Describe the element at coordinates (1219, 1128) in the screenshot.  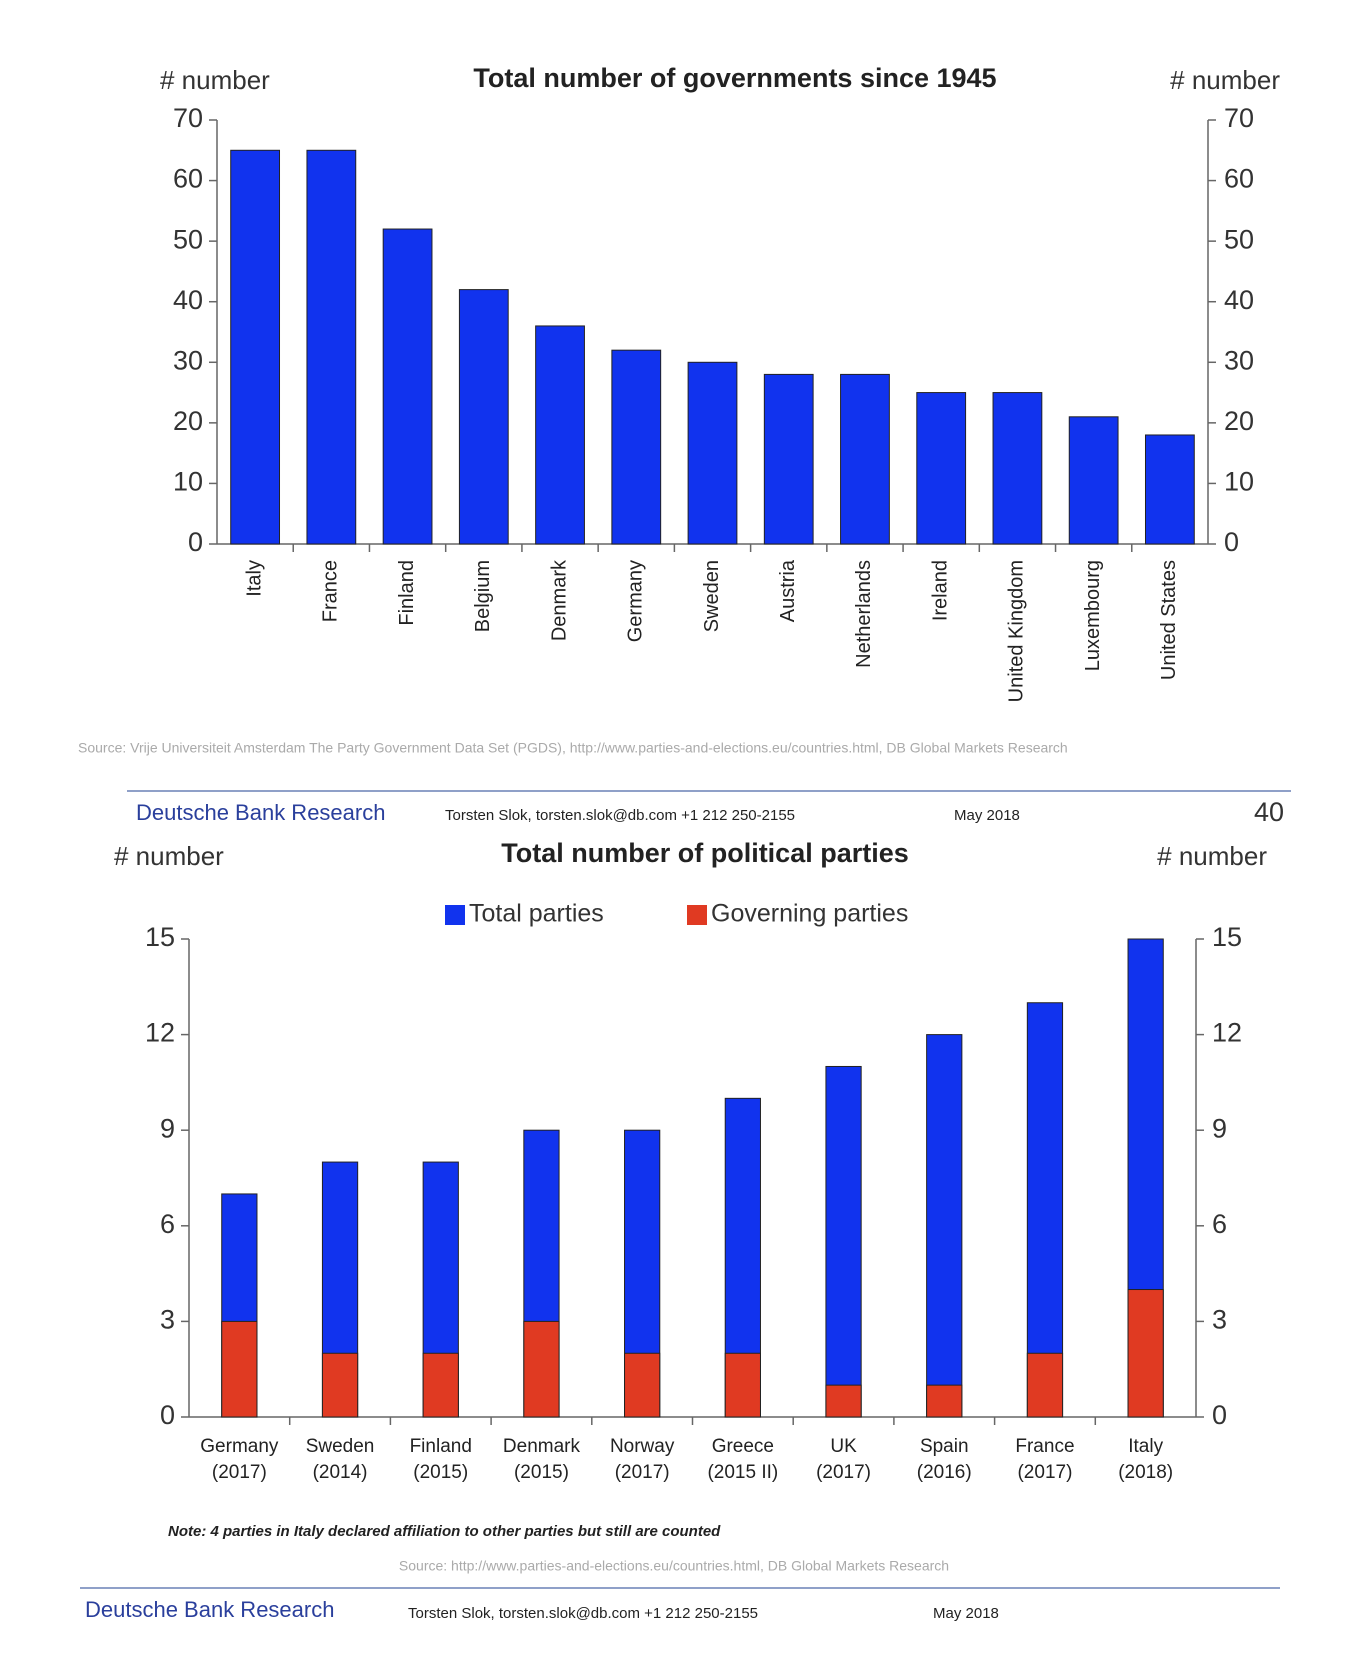
I see `y2-tick-label: 9` at that location.